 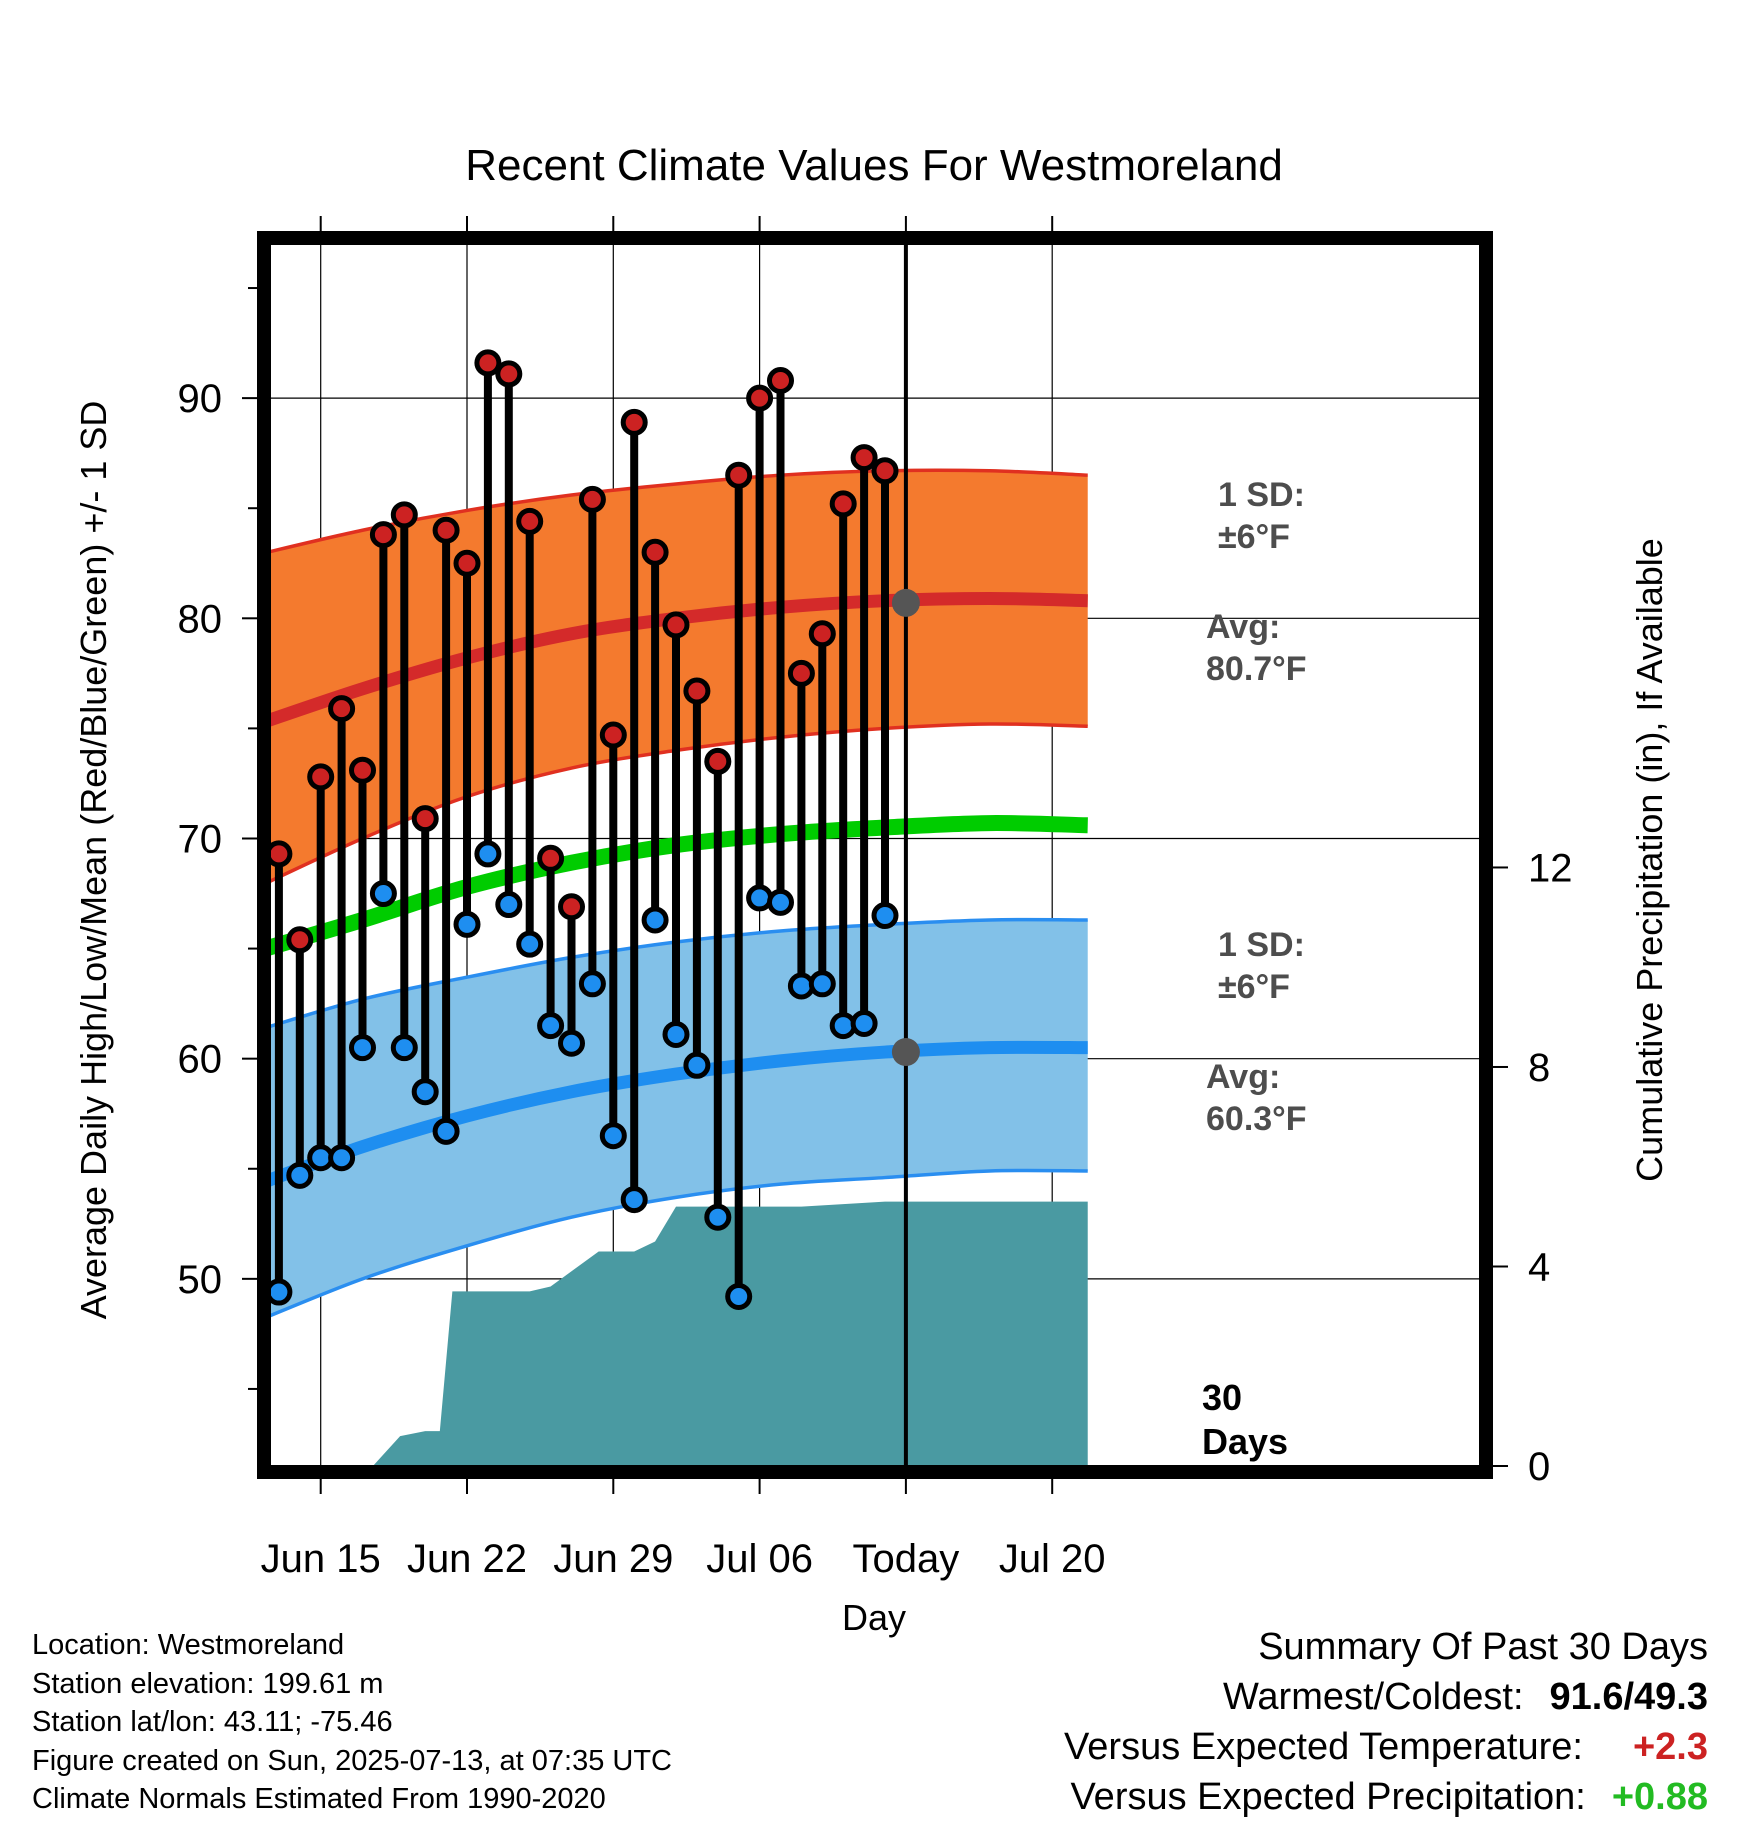 What do you see at coordinates (1539, 1068) in the screenshot?
I see `y2-tick-label: 8` at bounding box center [1539, 1068].